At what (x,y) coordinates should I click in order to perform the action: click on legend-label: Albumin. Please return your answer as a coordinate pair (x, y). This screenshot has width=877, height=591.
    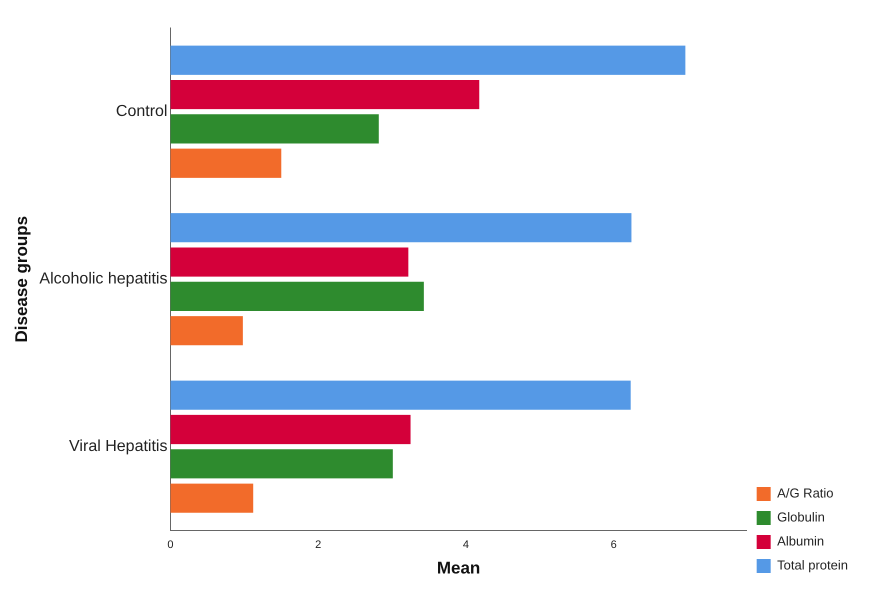
    Looking at the image, I should click on (800, 541).